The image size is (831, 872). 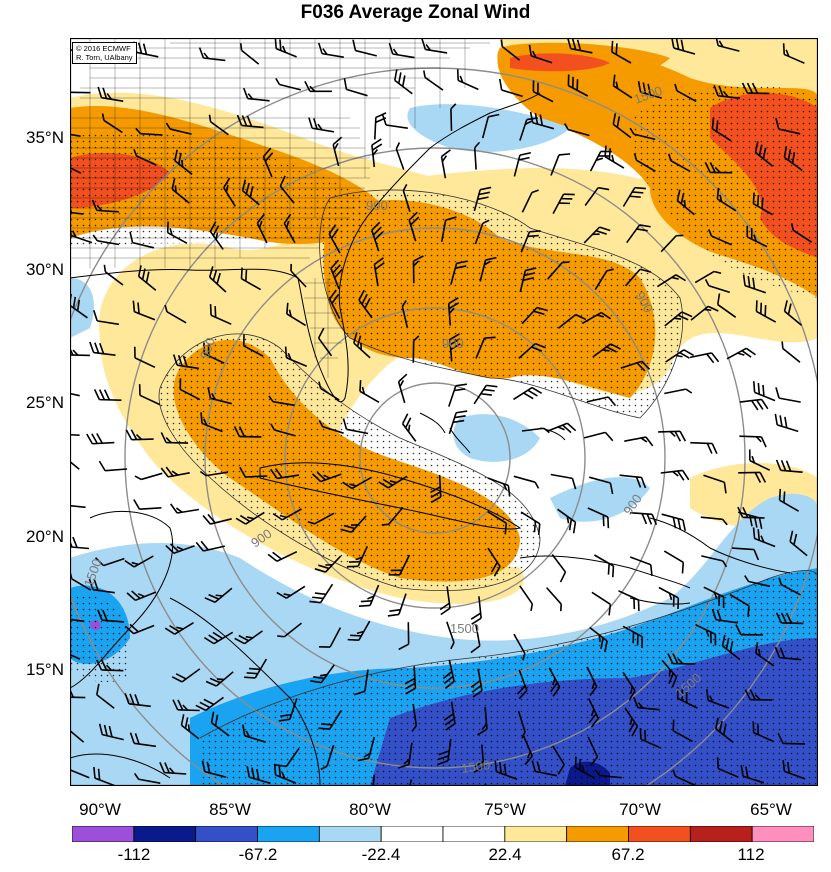 What do you see at coordinates (628, 854) in the screenshot?
I see `colorbar-label: 67.2` at bounding box center [628, 854].